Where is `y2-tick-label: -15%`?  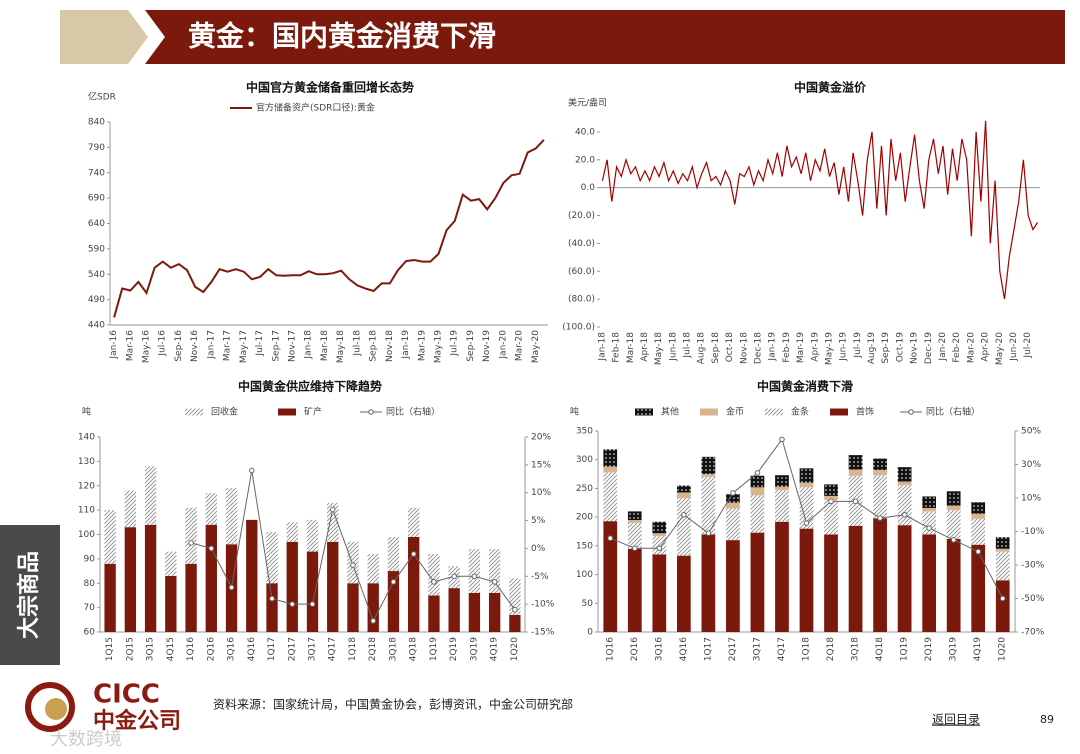
y2-tick-label: -15% is located at coordinates (543, 633).